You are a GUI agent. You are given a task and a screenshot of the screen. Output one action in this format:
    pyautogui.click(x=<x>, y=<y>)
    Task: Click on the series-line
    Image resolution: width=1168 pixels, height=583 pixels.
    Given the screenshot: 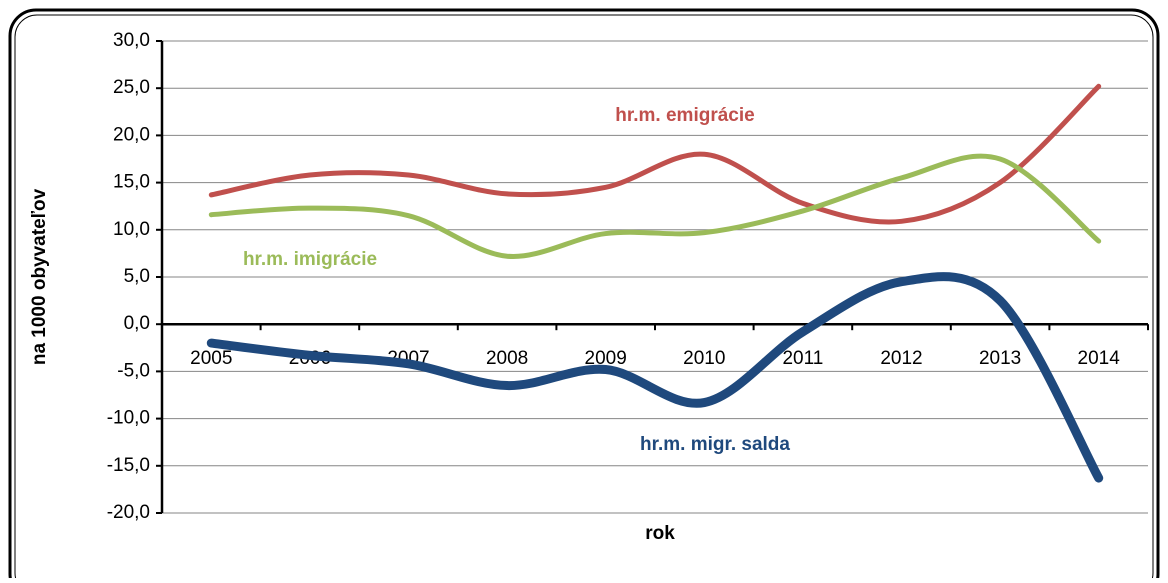 What is the action you would take?
    pyautogui.click(x=655, y=206)
    